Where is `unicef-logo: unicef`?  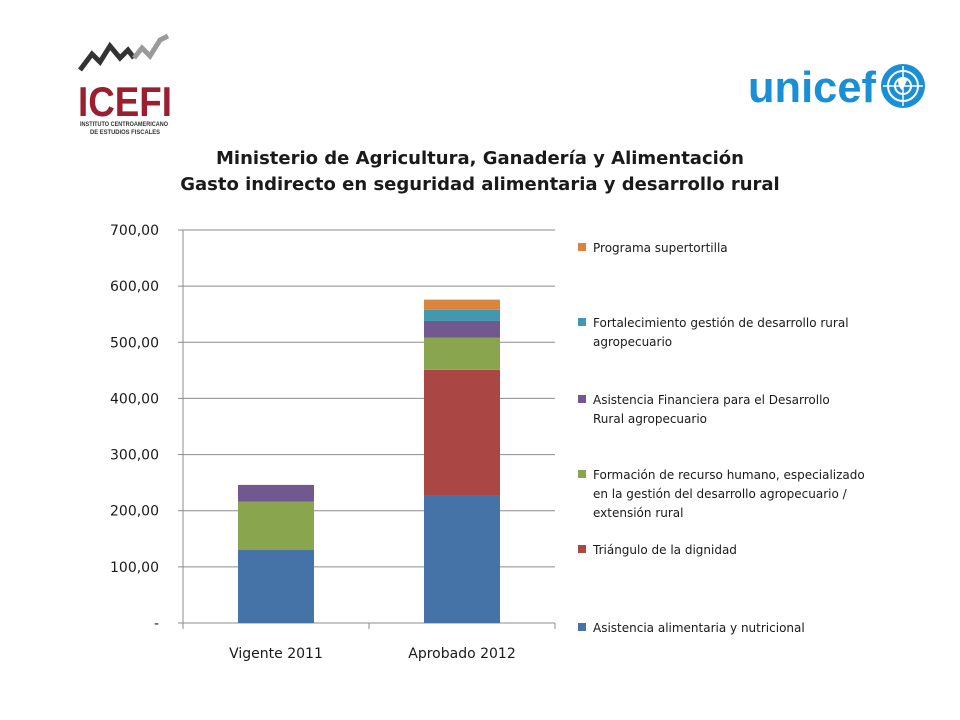 unicef-logo: unicef is located at coordinates (836, 87).